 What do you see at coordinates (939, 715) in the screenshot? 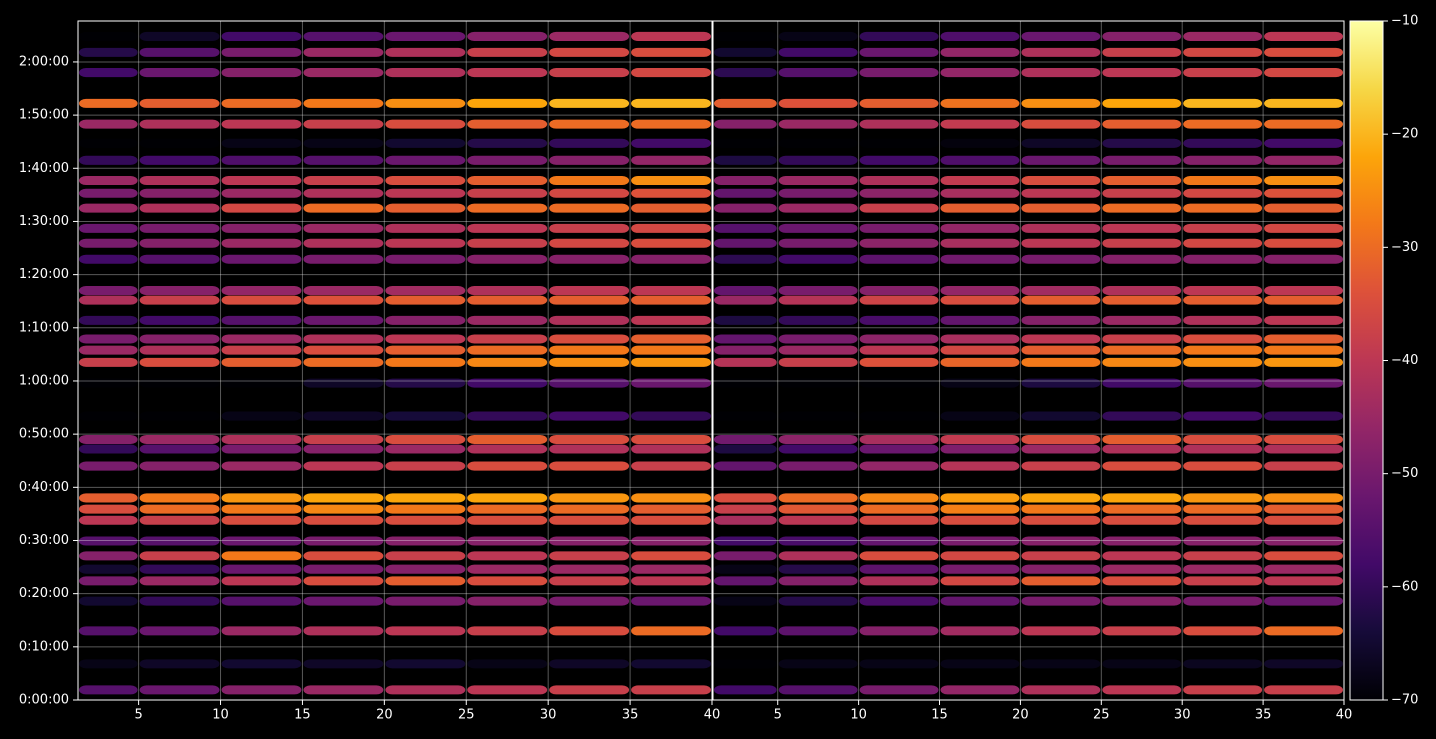
I see `x-tick-label: 15` at bounding box center [939, 715].